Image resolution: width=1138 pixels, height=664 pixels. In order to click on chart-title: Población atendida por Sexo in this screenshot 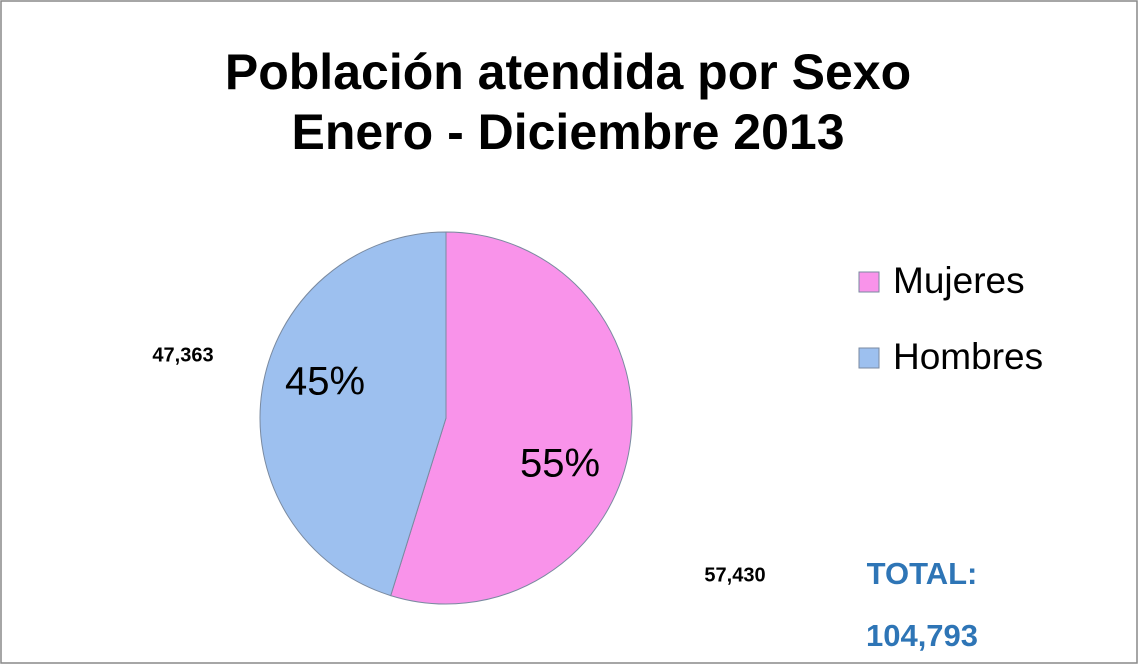, I will do `click(568, 72)`.